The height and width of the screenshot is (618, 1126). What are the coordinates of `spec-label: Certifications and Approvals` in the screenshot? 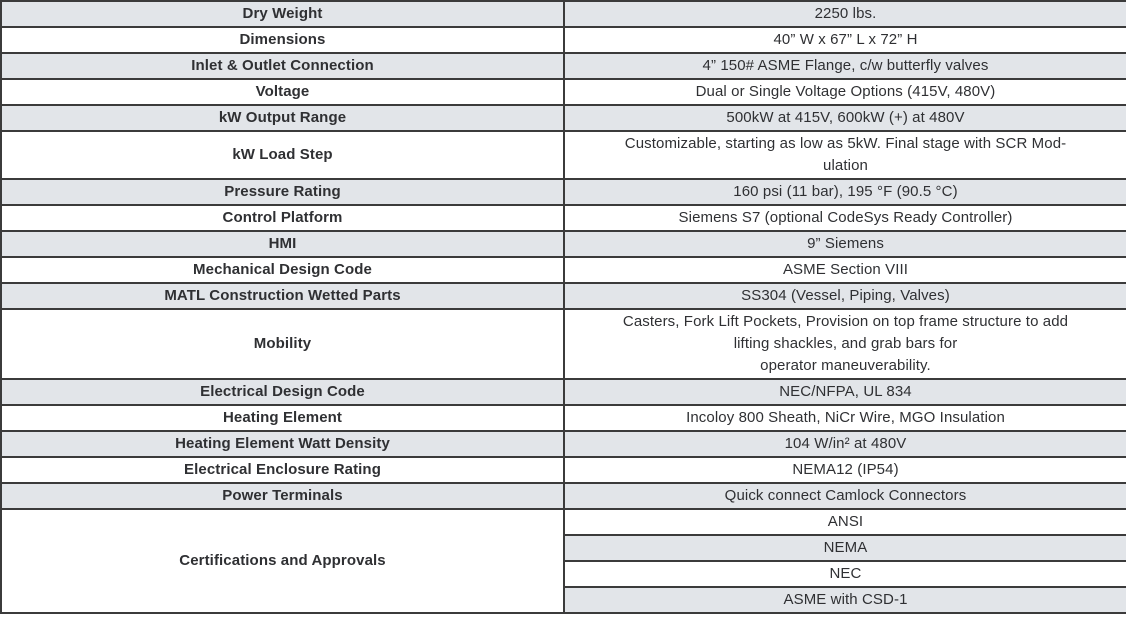 It's located at (282, 561).